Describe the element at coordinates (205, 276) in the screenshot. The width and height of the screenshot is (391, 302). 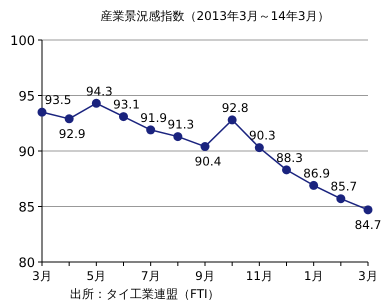
I see `x-tick-label: 9月` at that location.